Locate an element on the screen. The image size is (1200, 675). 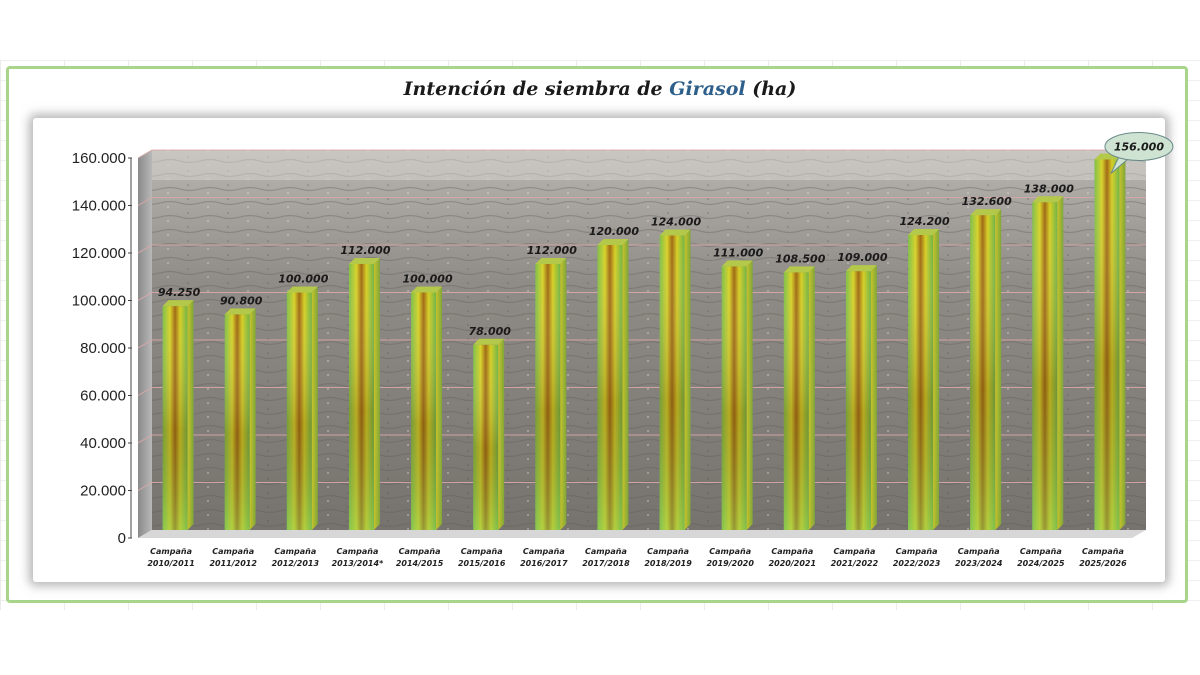
y-tick-label: 60.000 is located at coordinates (103, 396).